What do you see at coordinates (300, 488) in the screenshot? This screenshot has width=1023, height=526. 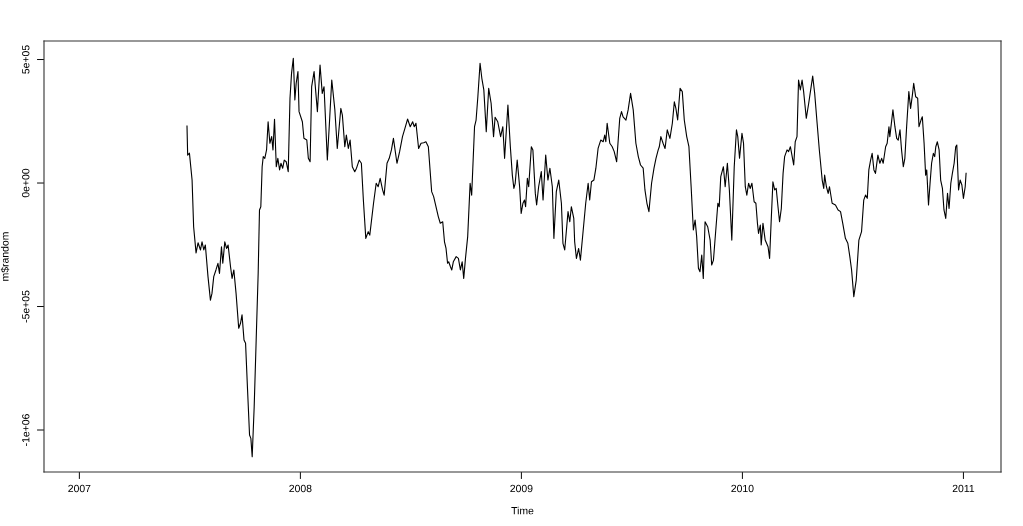 I see `x-tick-label: 2008` at bounding box center [300, 488].